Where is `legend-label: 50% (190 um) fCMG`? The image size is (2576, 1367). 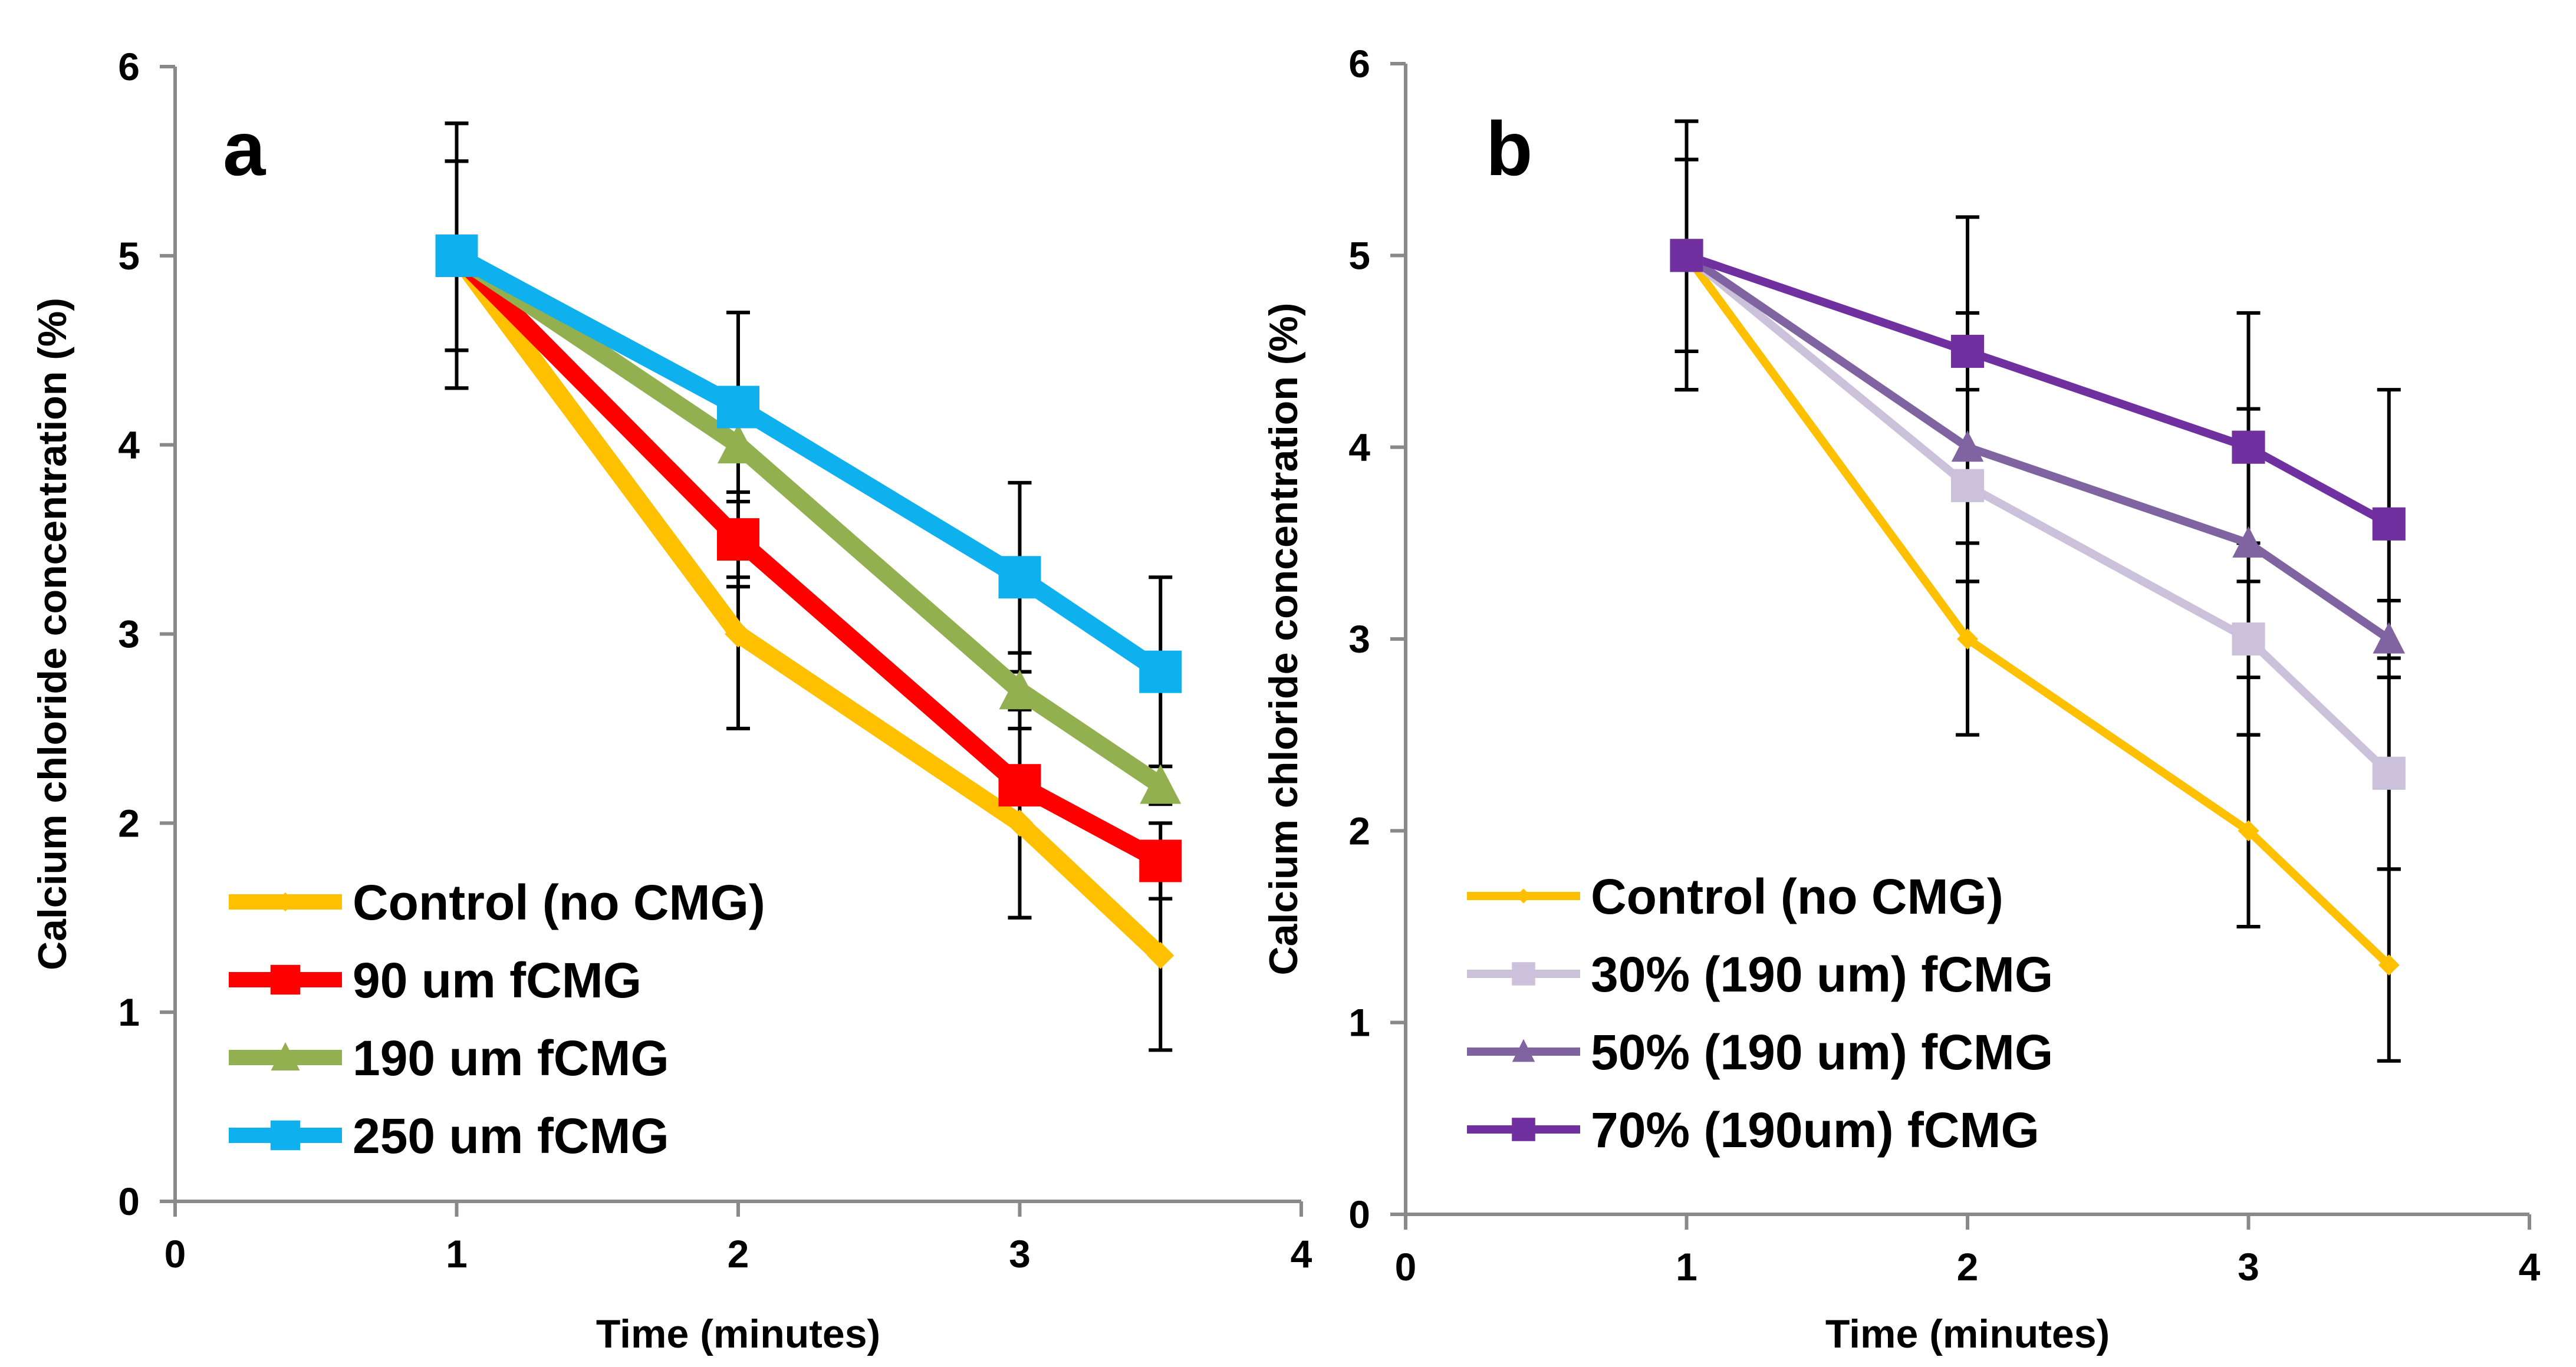
legend-label: 50% (190 um) fCMG is located at coordinates (1822, 1052).